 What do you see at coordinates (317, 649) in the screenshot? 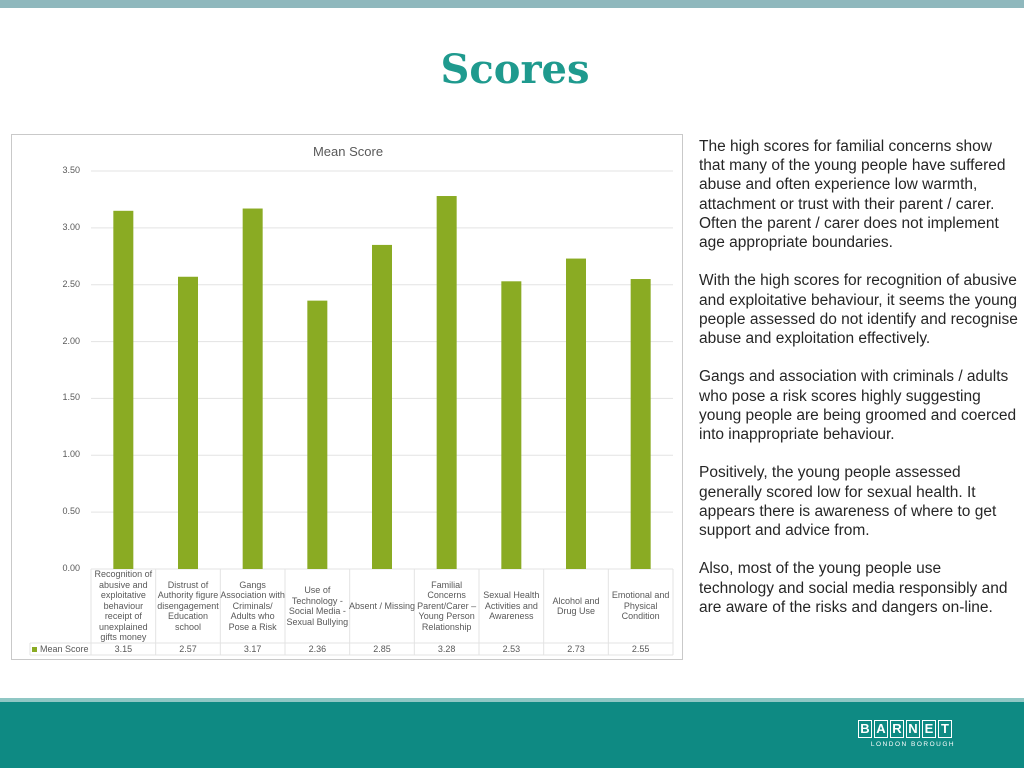
I see `data-label: 2.36` at bounding box center [317, 649].